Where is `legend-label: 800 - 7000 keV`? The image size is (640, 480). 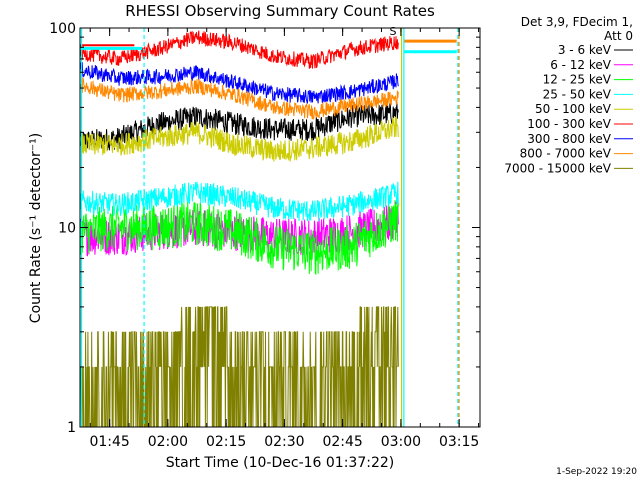
legend-label: 800 - 7000 keV is located at coordinates (566, 154).